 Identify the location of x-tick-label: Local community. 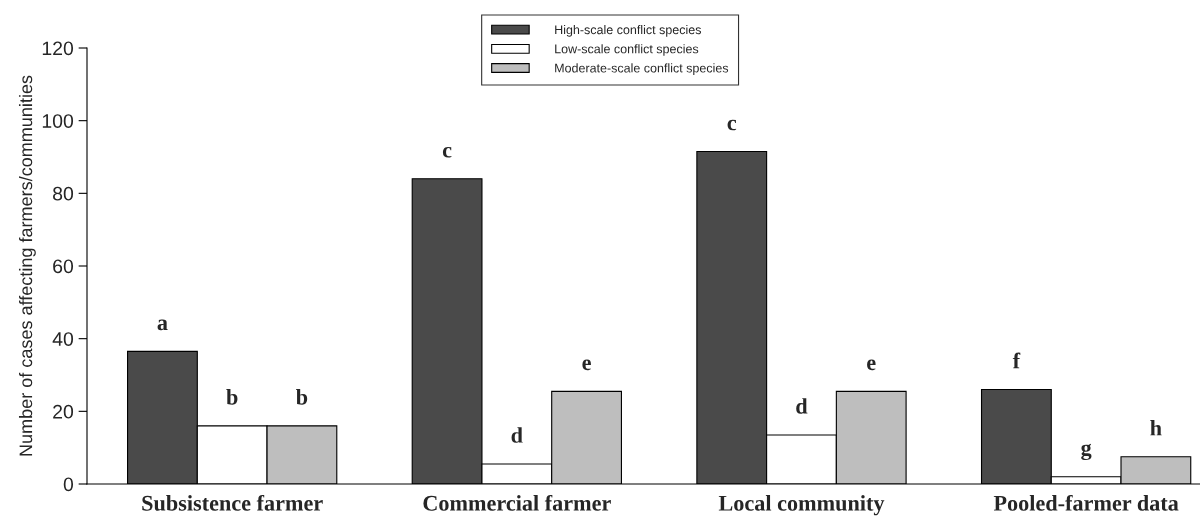
(801, 505).